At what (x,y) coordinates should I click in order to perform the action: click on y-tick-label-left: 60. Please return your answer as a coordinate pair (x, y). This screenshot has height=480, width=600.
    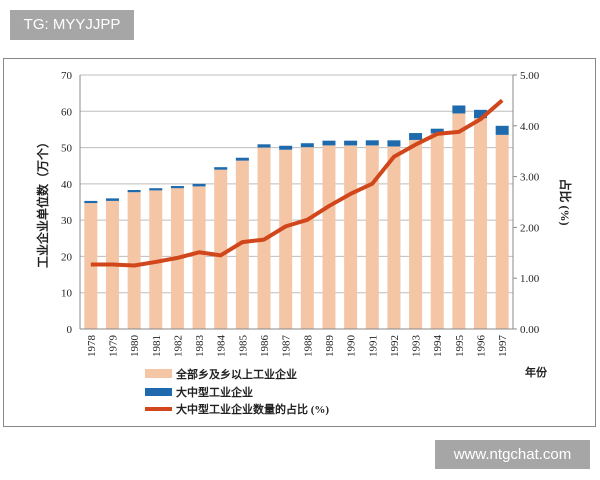
    Looking at the image, I should click on (67, 112).